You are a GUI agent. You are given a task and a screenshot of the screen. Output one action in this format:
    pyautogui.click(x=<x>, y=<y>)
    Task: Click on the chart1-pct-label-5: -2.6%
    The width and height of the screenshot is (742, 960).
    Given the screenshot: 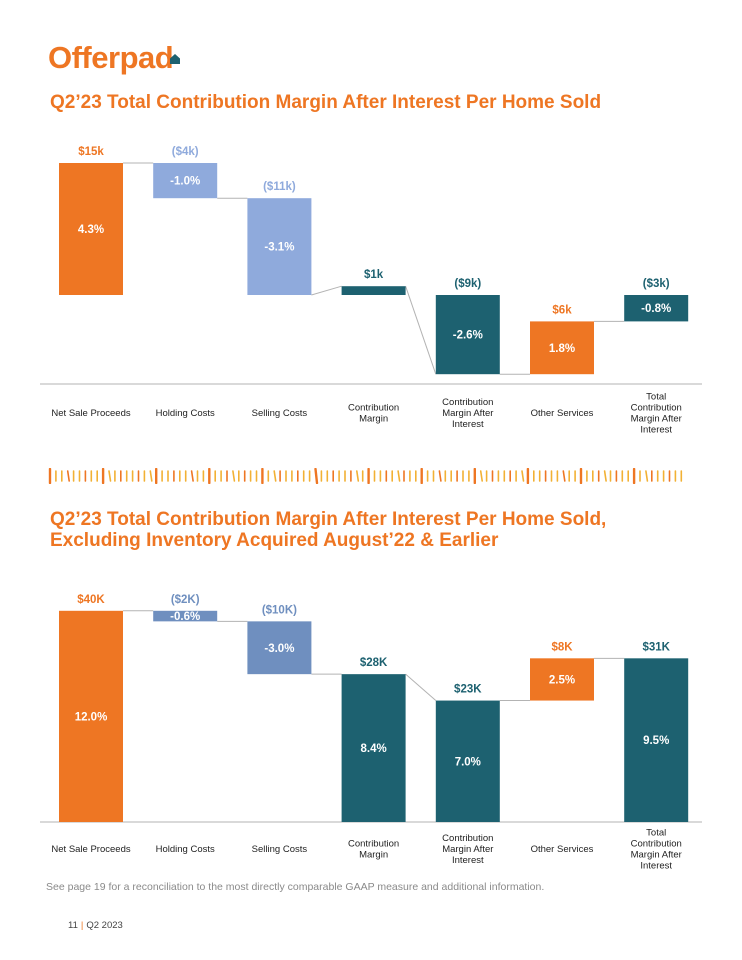 What is the action you would take?
    pyautogui.click(x=468, y=336)
    